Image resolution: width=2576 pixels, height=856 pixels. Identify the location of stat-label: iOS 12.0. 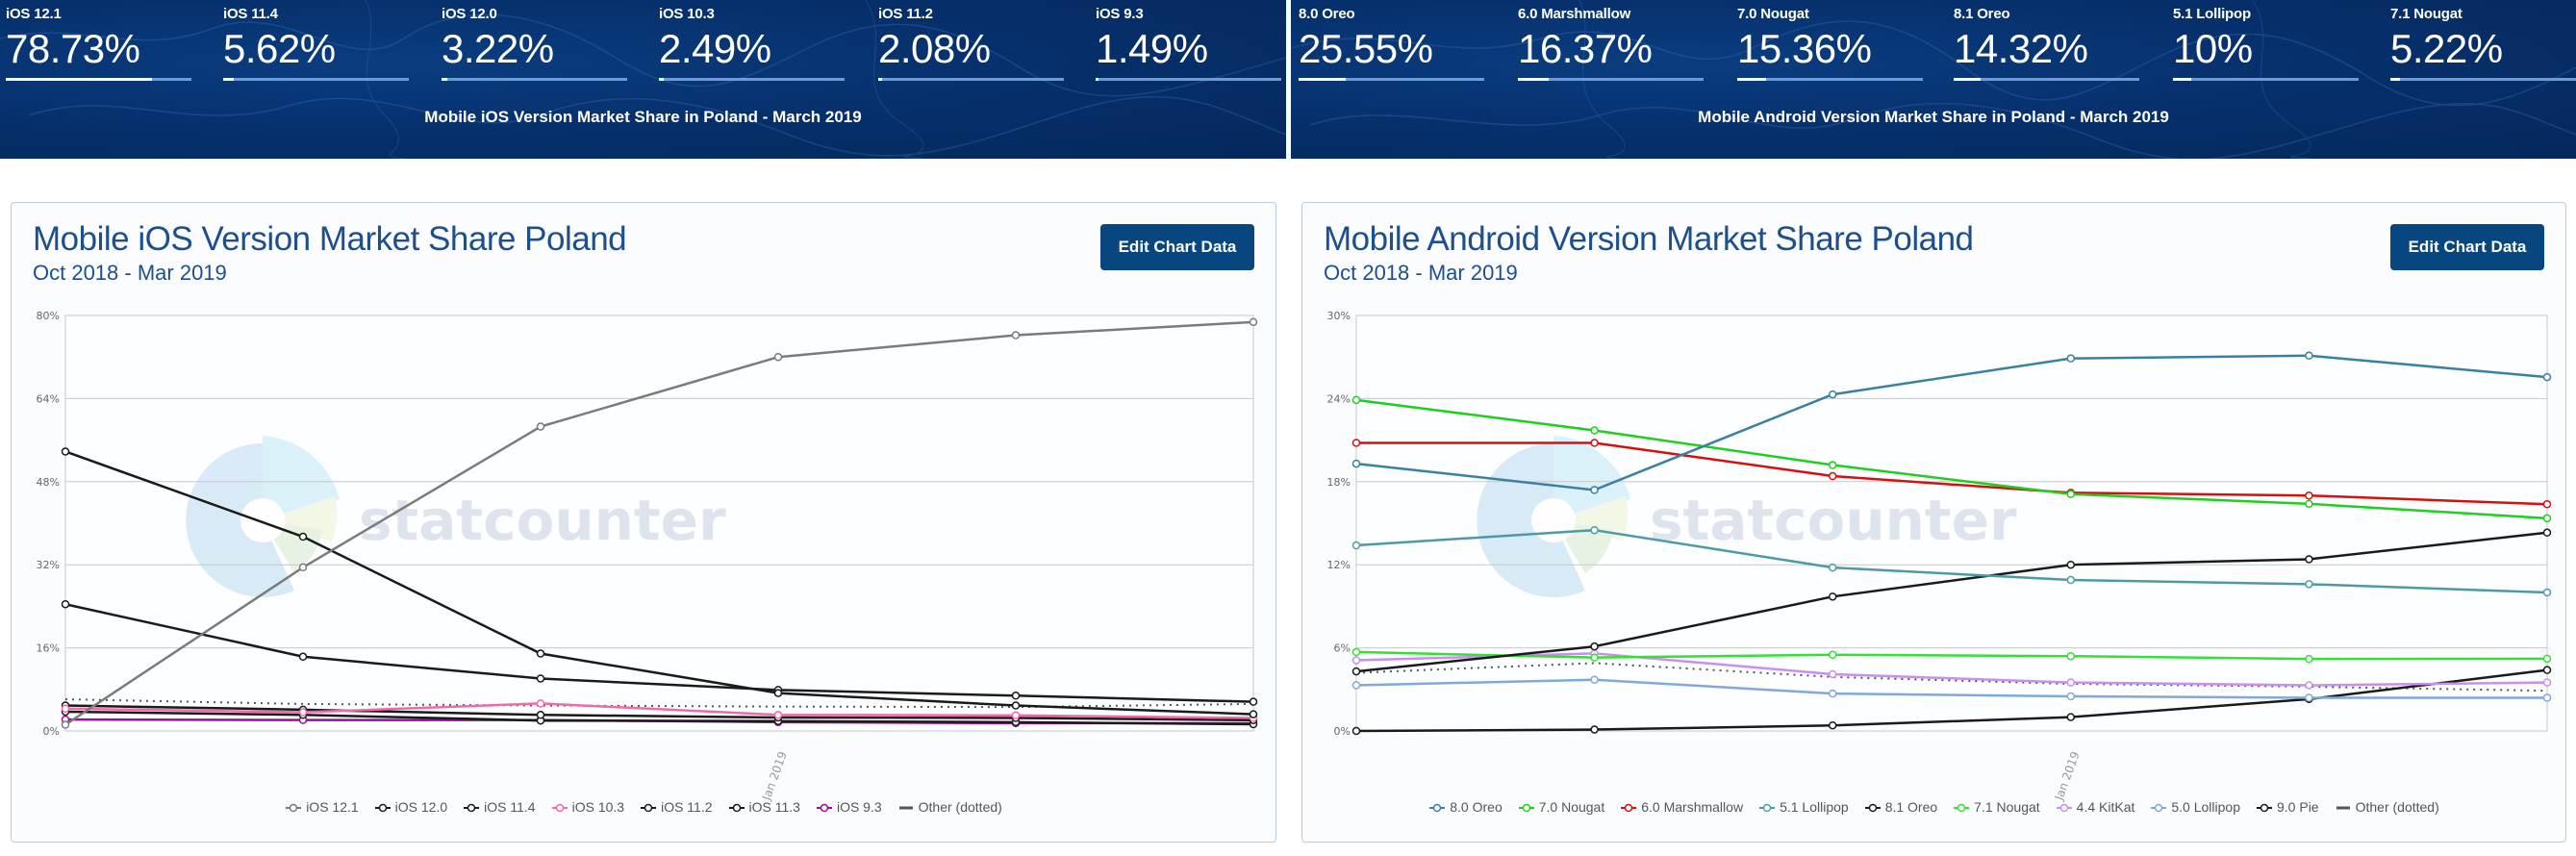
(470, 14).